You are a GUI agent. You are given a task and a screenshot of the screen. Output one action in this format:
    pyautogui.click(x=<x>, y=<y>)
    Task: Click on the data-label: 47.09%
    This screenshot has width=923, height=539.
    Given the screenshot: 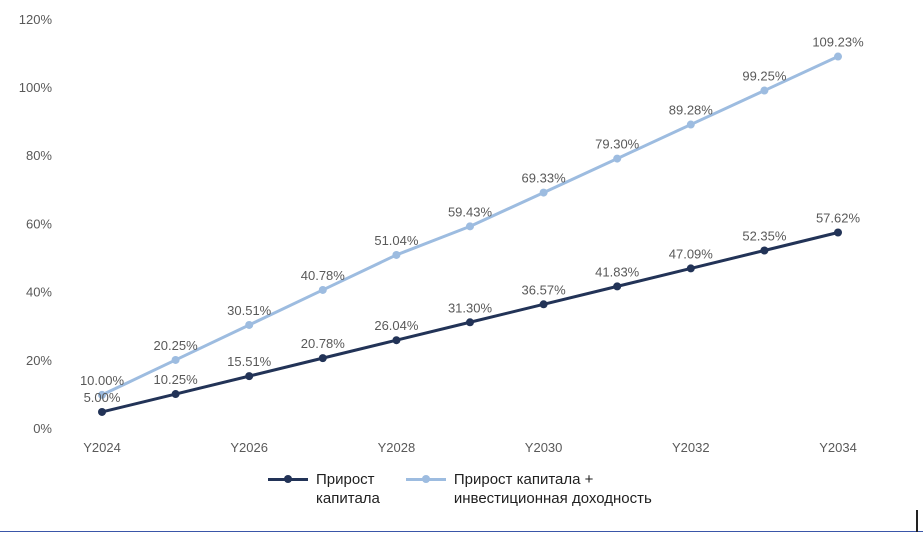 What is the action you would take?
    pyautogui.click(x=691, y=253)
    